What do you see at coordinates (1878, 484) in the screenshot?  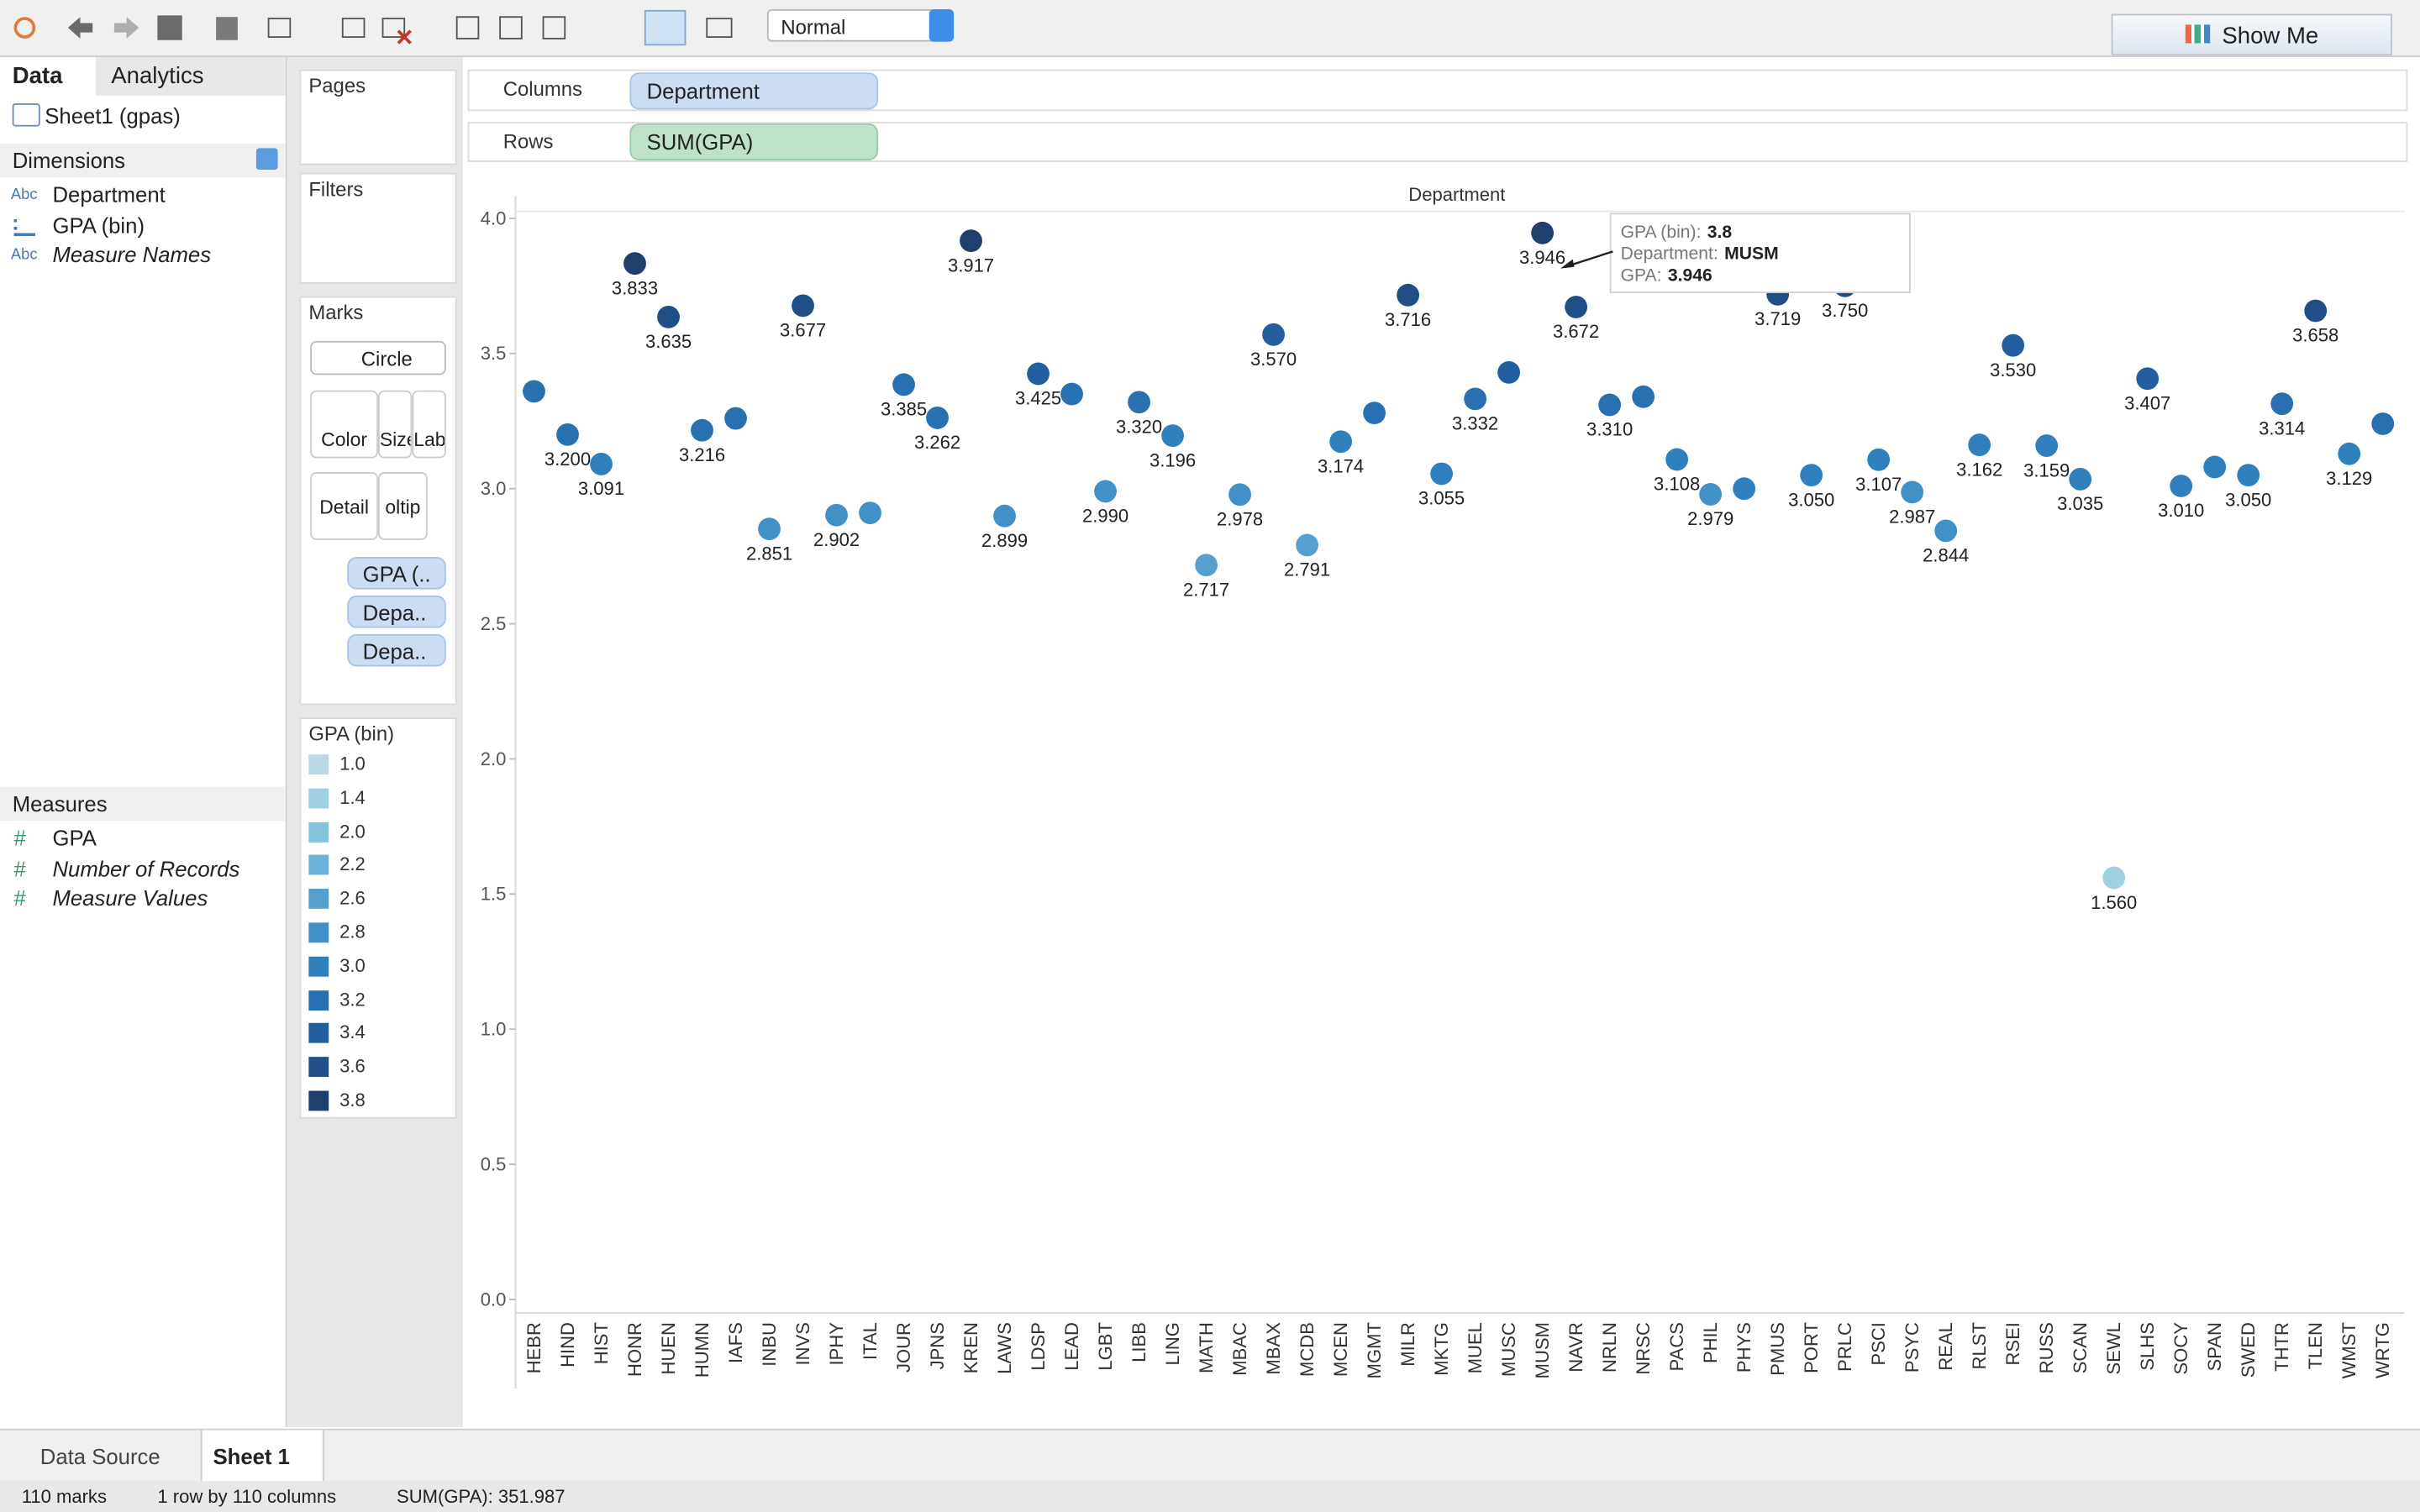 I see `data-label: 3.107` at bounding box center [1878, 484].